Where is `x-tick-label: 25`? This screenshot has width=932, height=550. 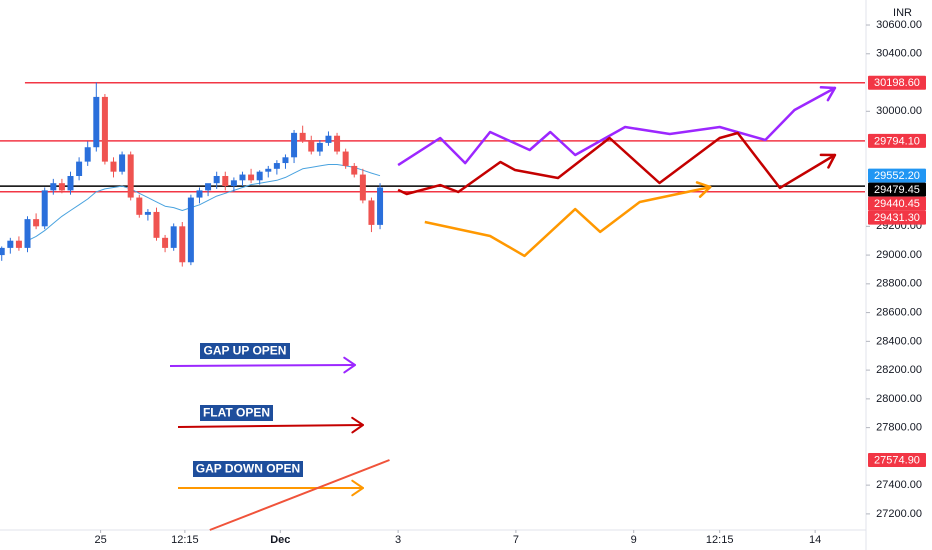 x-tick-label: 25 is located at coordinates (100, 540).